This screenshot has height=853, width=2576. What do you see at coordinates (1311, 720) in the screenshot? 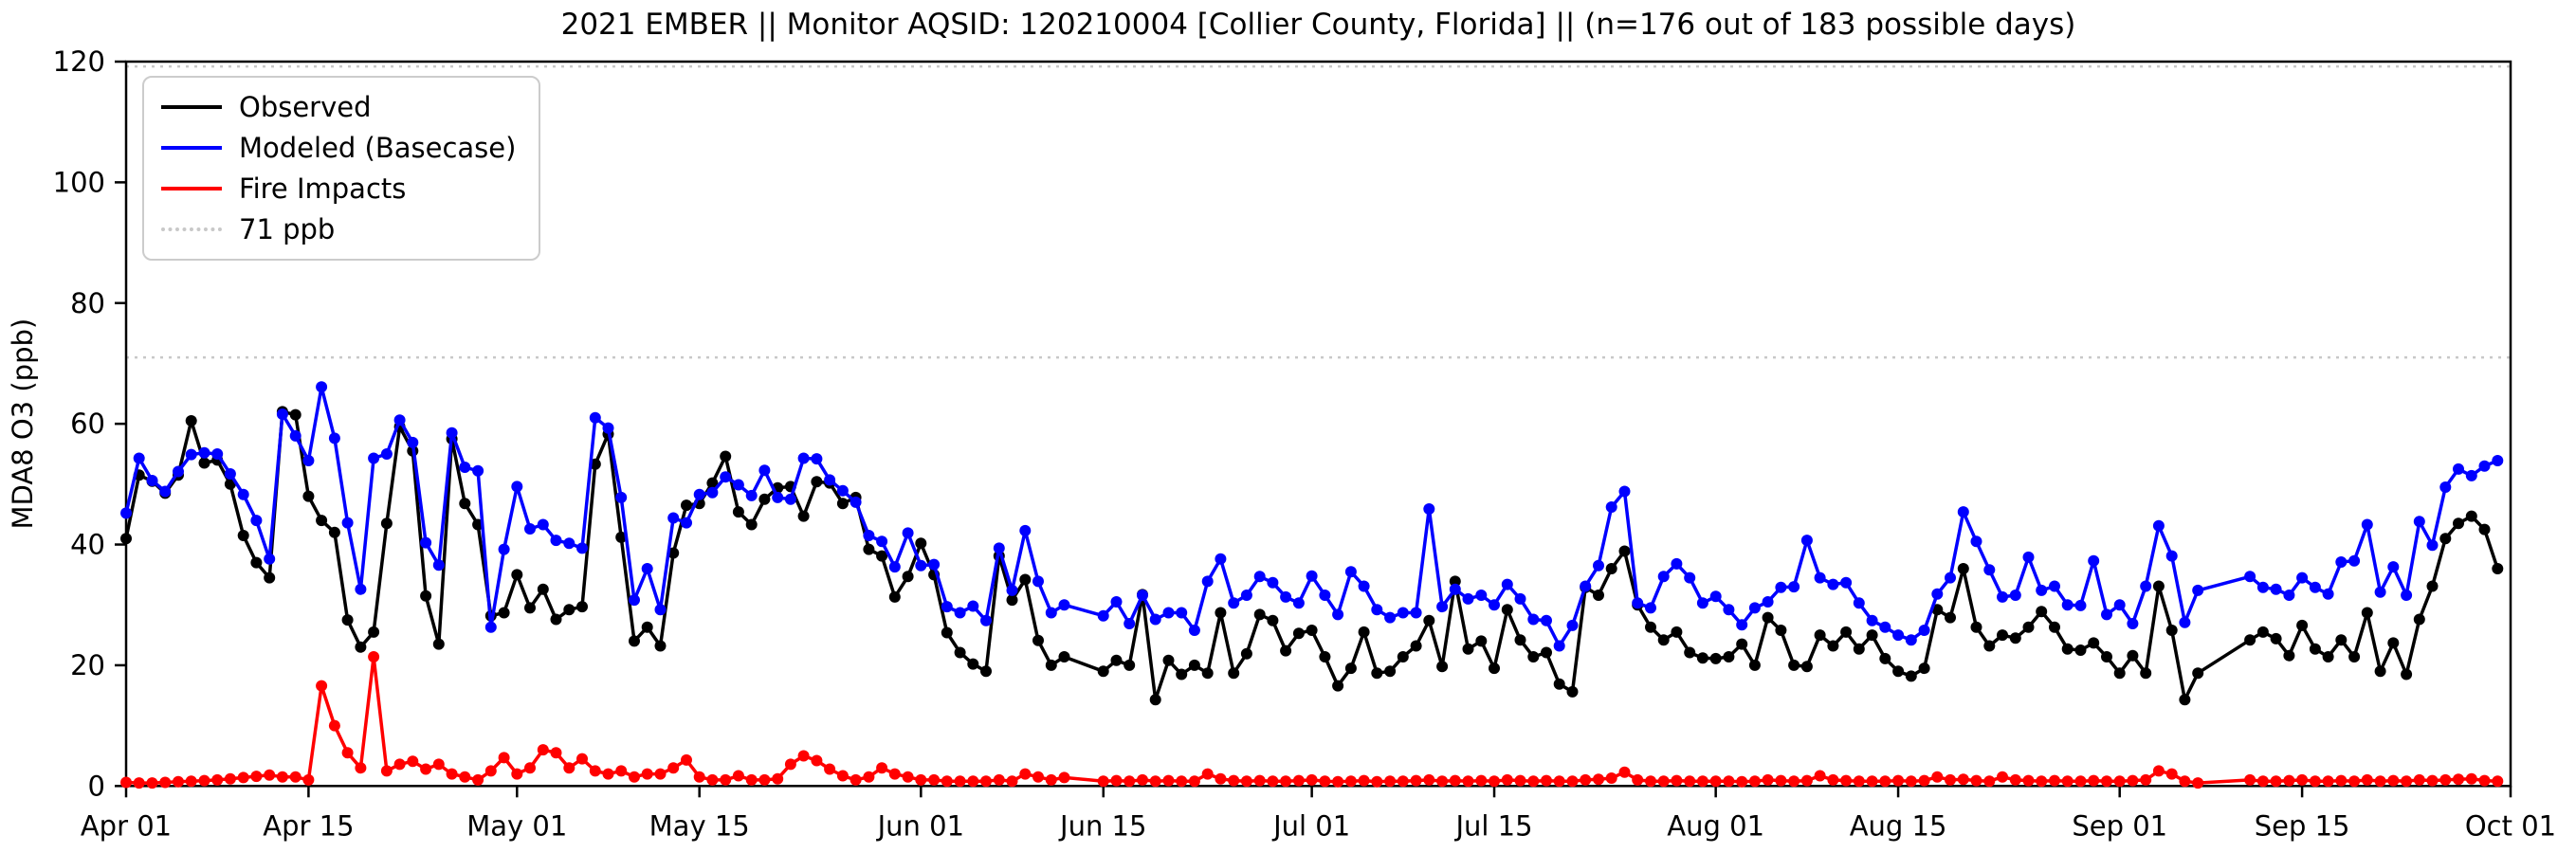
I see `series-line-fire-impacts` at bounding box center [1311, 720].